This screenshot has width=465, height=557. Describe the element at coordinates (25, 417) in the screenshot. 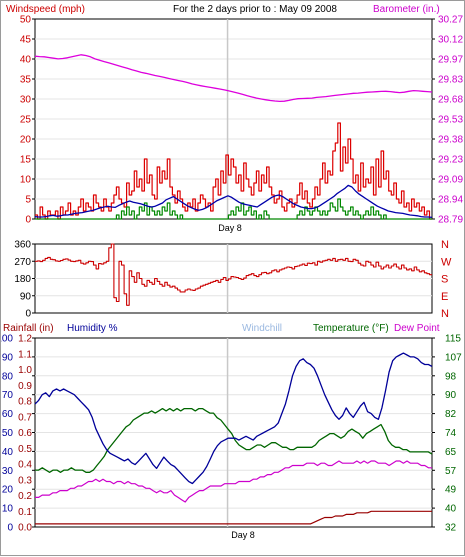

I see `rainfall-tick-label: 0.7` at that location.